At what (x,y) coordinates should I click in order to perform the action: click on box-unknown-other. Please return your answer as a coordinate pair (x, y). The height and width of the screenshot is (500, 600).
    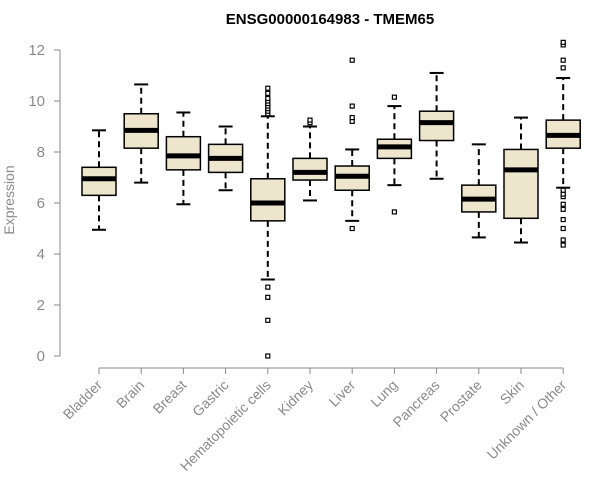
    Looking at the image, I should click on (563, 143).